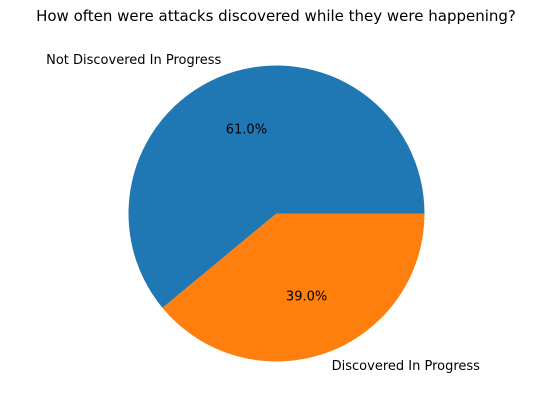 The image size is (553, 413). I want to click on slice-percent-label: 61.0%, so click(246, 129).